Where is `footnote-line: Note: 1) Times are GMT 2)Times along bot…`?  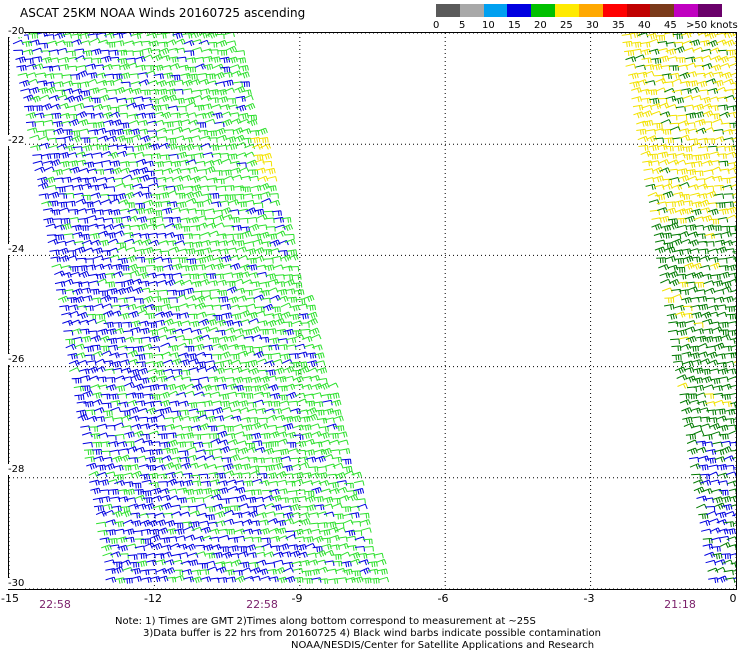
footnote-line: Note: 1) Times are GMT 2)Times along bot… is located at coordinates (325, 621).